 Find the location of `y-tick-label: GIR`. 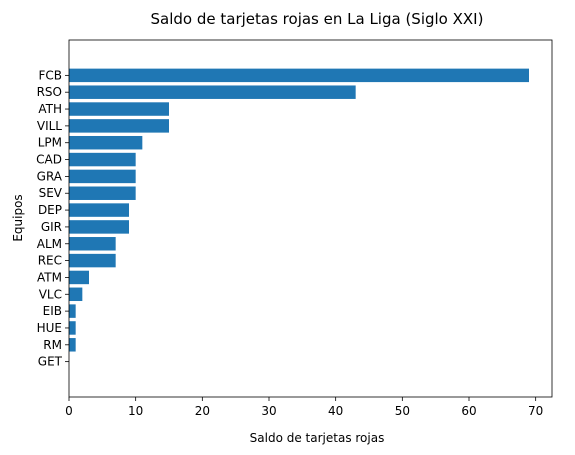

y-tick-label: GIR is located at coordinates (51, 227).